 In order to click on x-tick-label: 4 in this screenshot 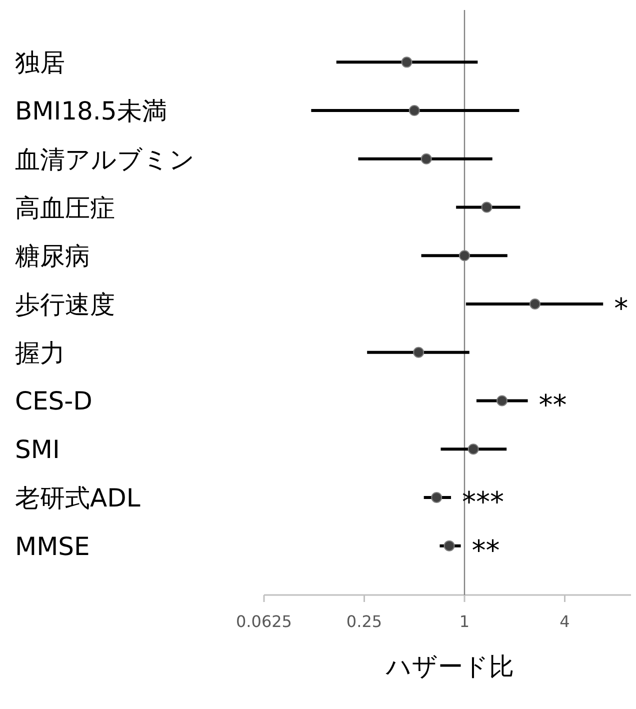, I will do `click(565, 621)`.